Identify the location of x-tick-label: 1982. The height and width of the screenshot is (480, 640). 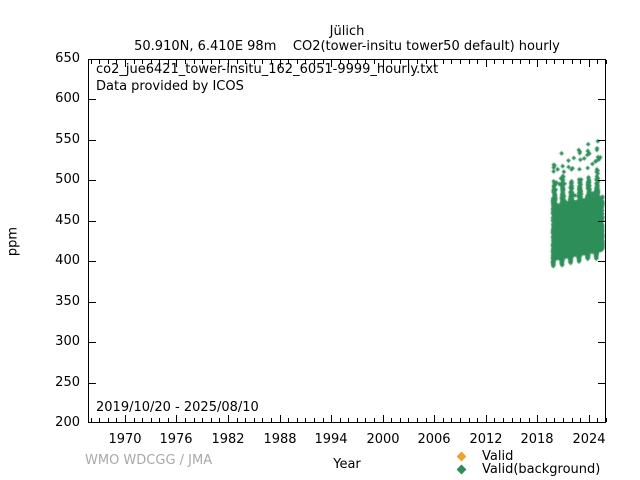
(228, 439).